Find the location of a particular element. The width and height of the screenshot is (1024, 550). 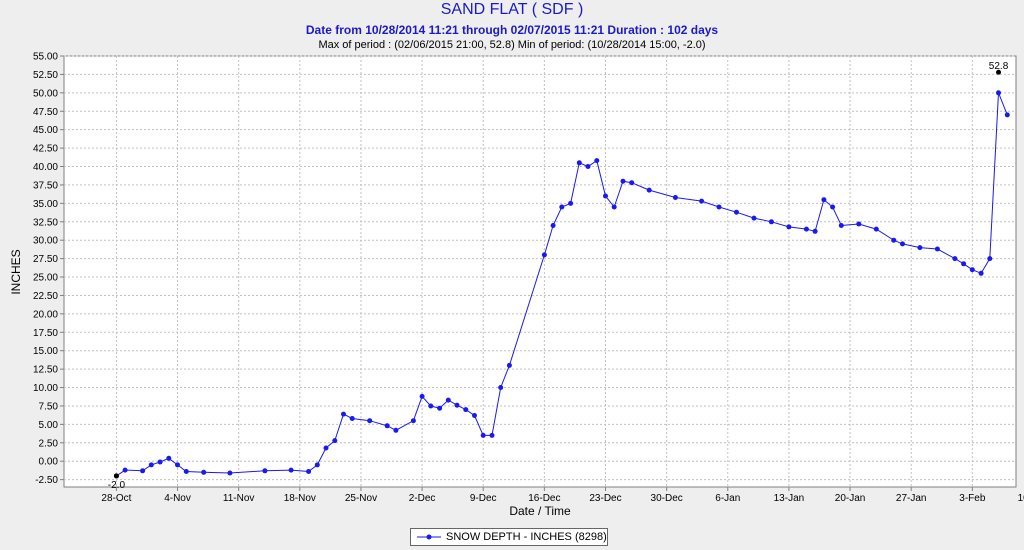

y-axis-label: INCHES is located at coordinates (16, 271).